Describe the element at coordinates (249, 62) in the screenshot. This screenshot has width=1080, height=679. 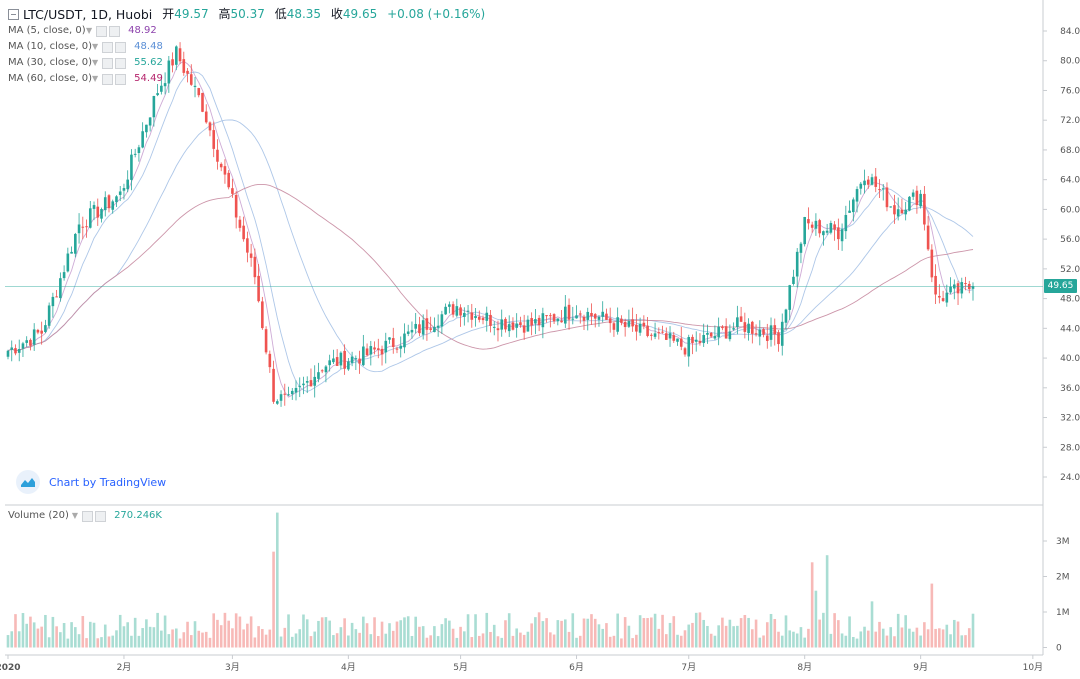
I see `indicator-ma30: MA (30, close, 0) ▼ 55.62` at that location.